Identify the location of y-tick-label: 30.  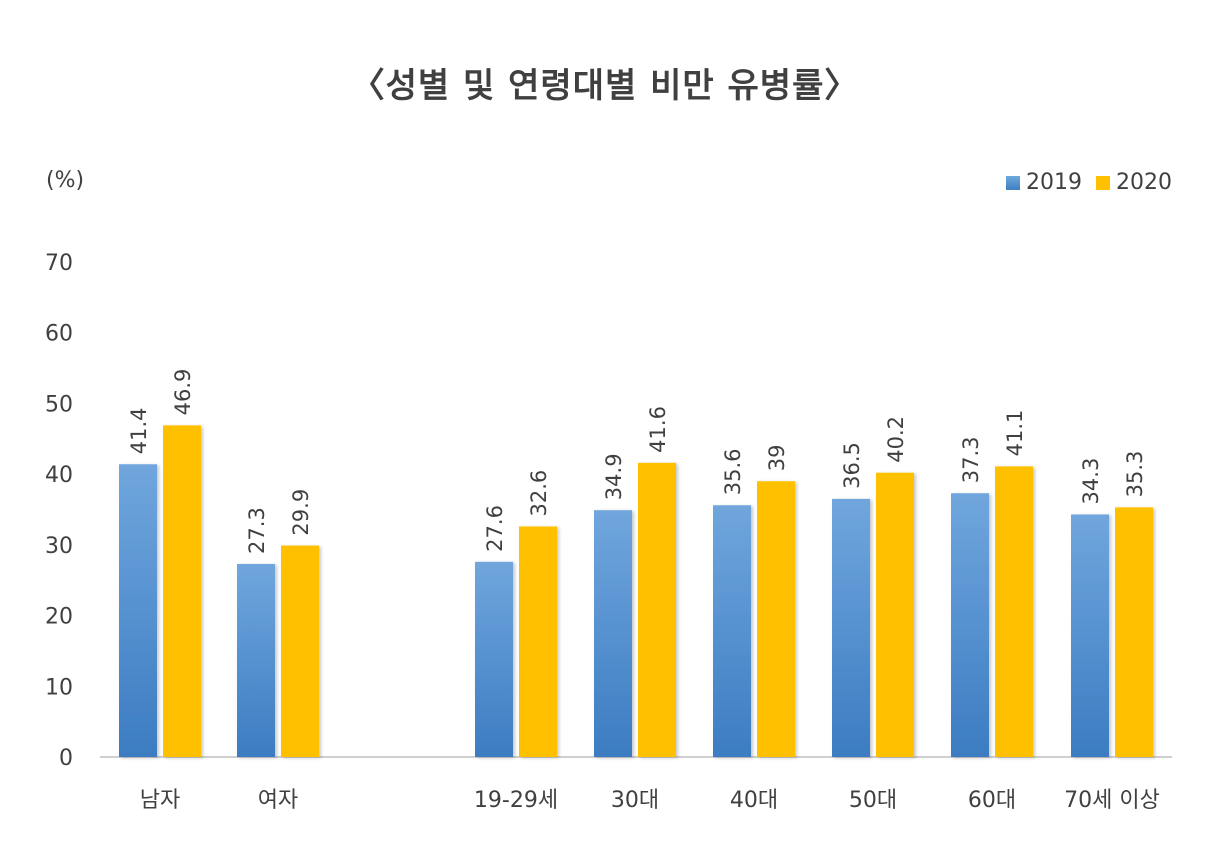
(59, 546).